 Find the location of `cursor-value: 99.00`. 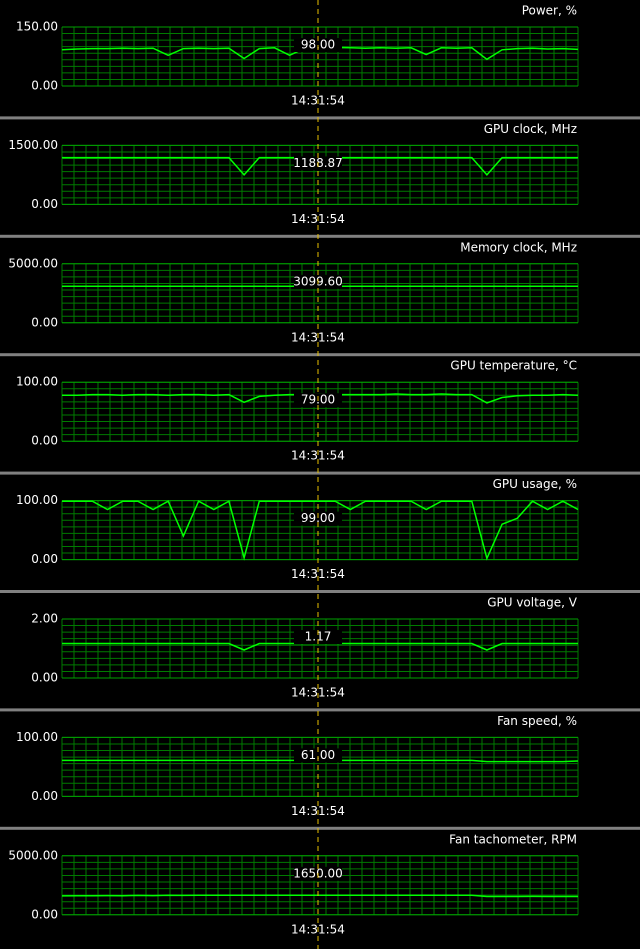

cursor-value: 99.00 is located at coordinates (318, 518).